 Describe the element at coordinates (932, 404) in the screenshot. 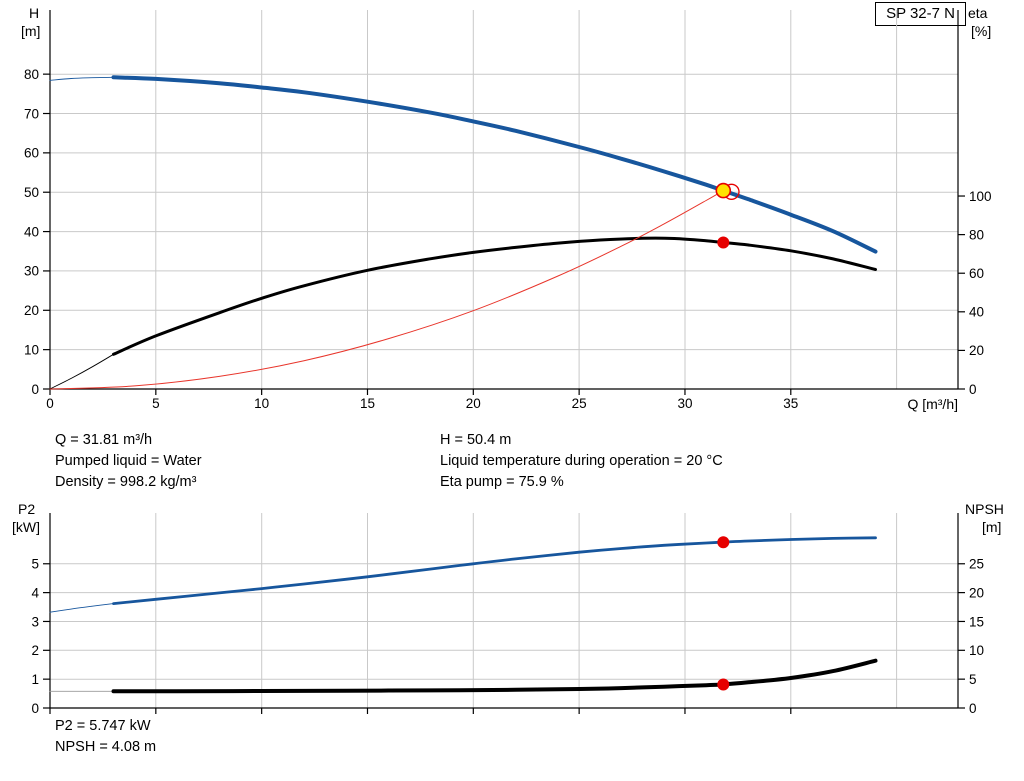

I see `x-axis-title: Q [m³/h]` at that location.